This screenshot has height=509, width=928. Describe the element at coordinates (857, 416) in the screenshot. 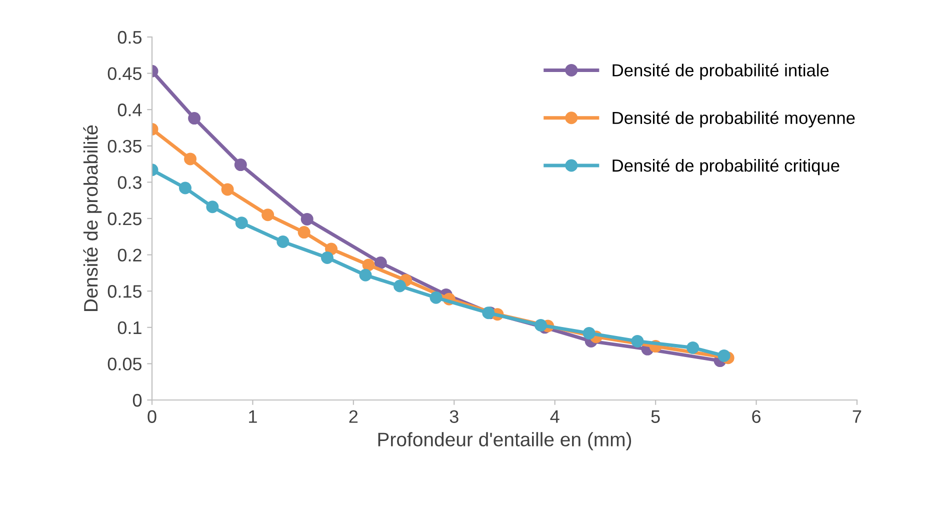

I see `x-tick-label: 7` at that location.